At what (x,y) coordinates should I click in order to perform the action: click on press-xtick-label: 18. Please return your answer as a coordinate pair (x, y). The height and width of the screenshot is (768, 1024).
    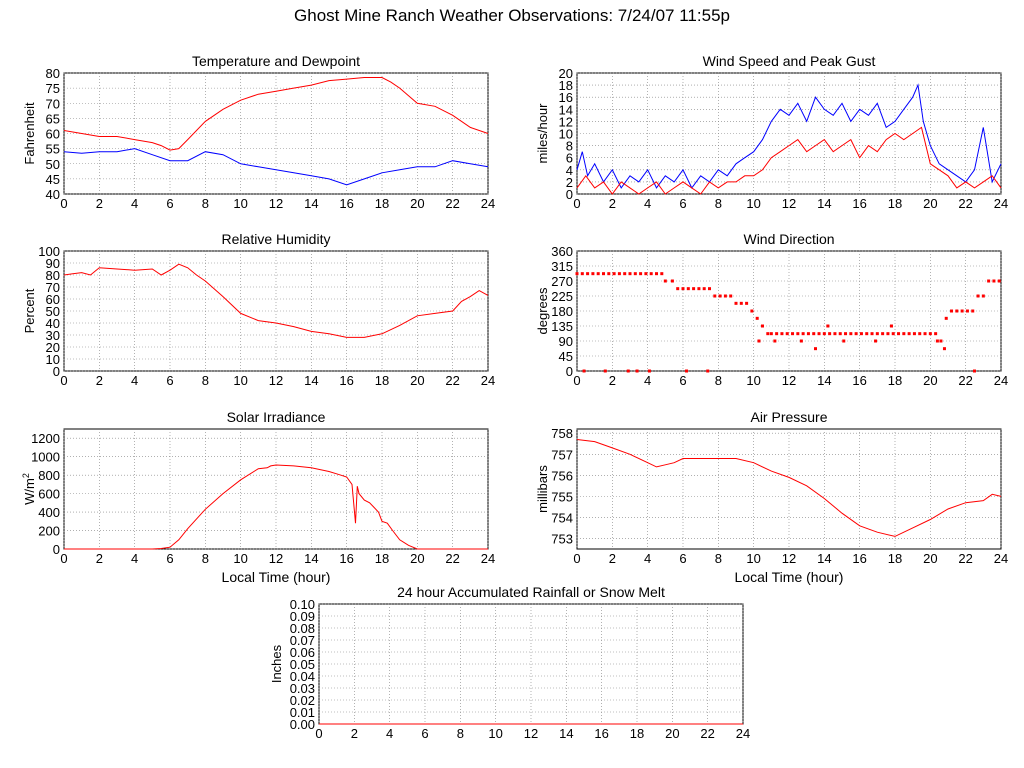
    Looking at the image, I should click on (895, 558).